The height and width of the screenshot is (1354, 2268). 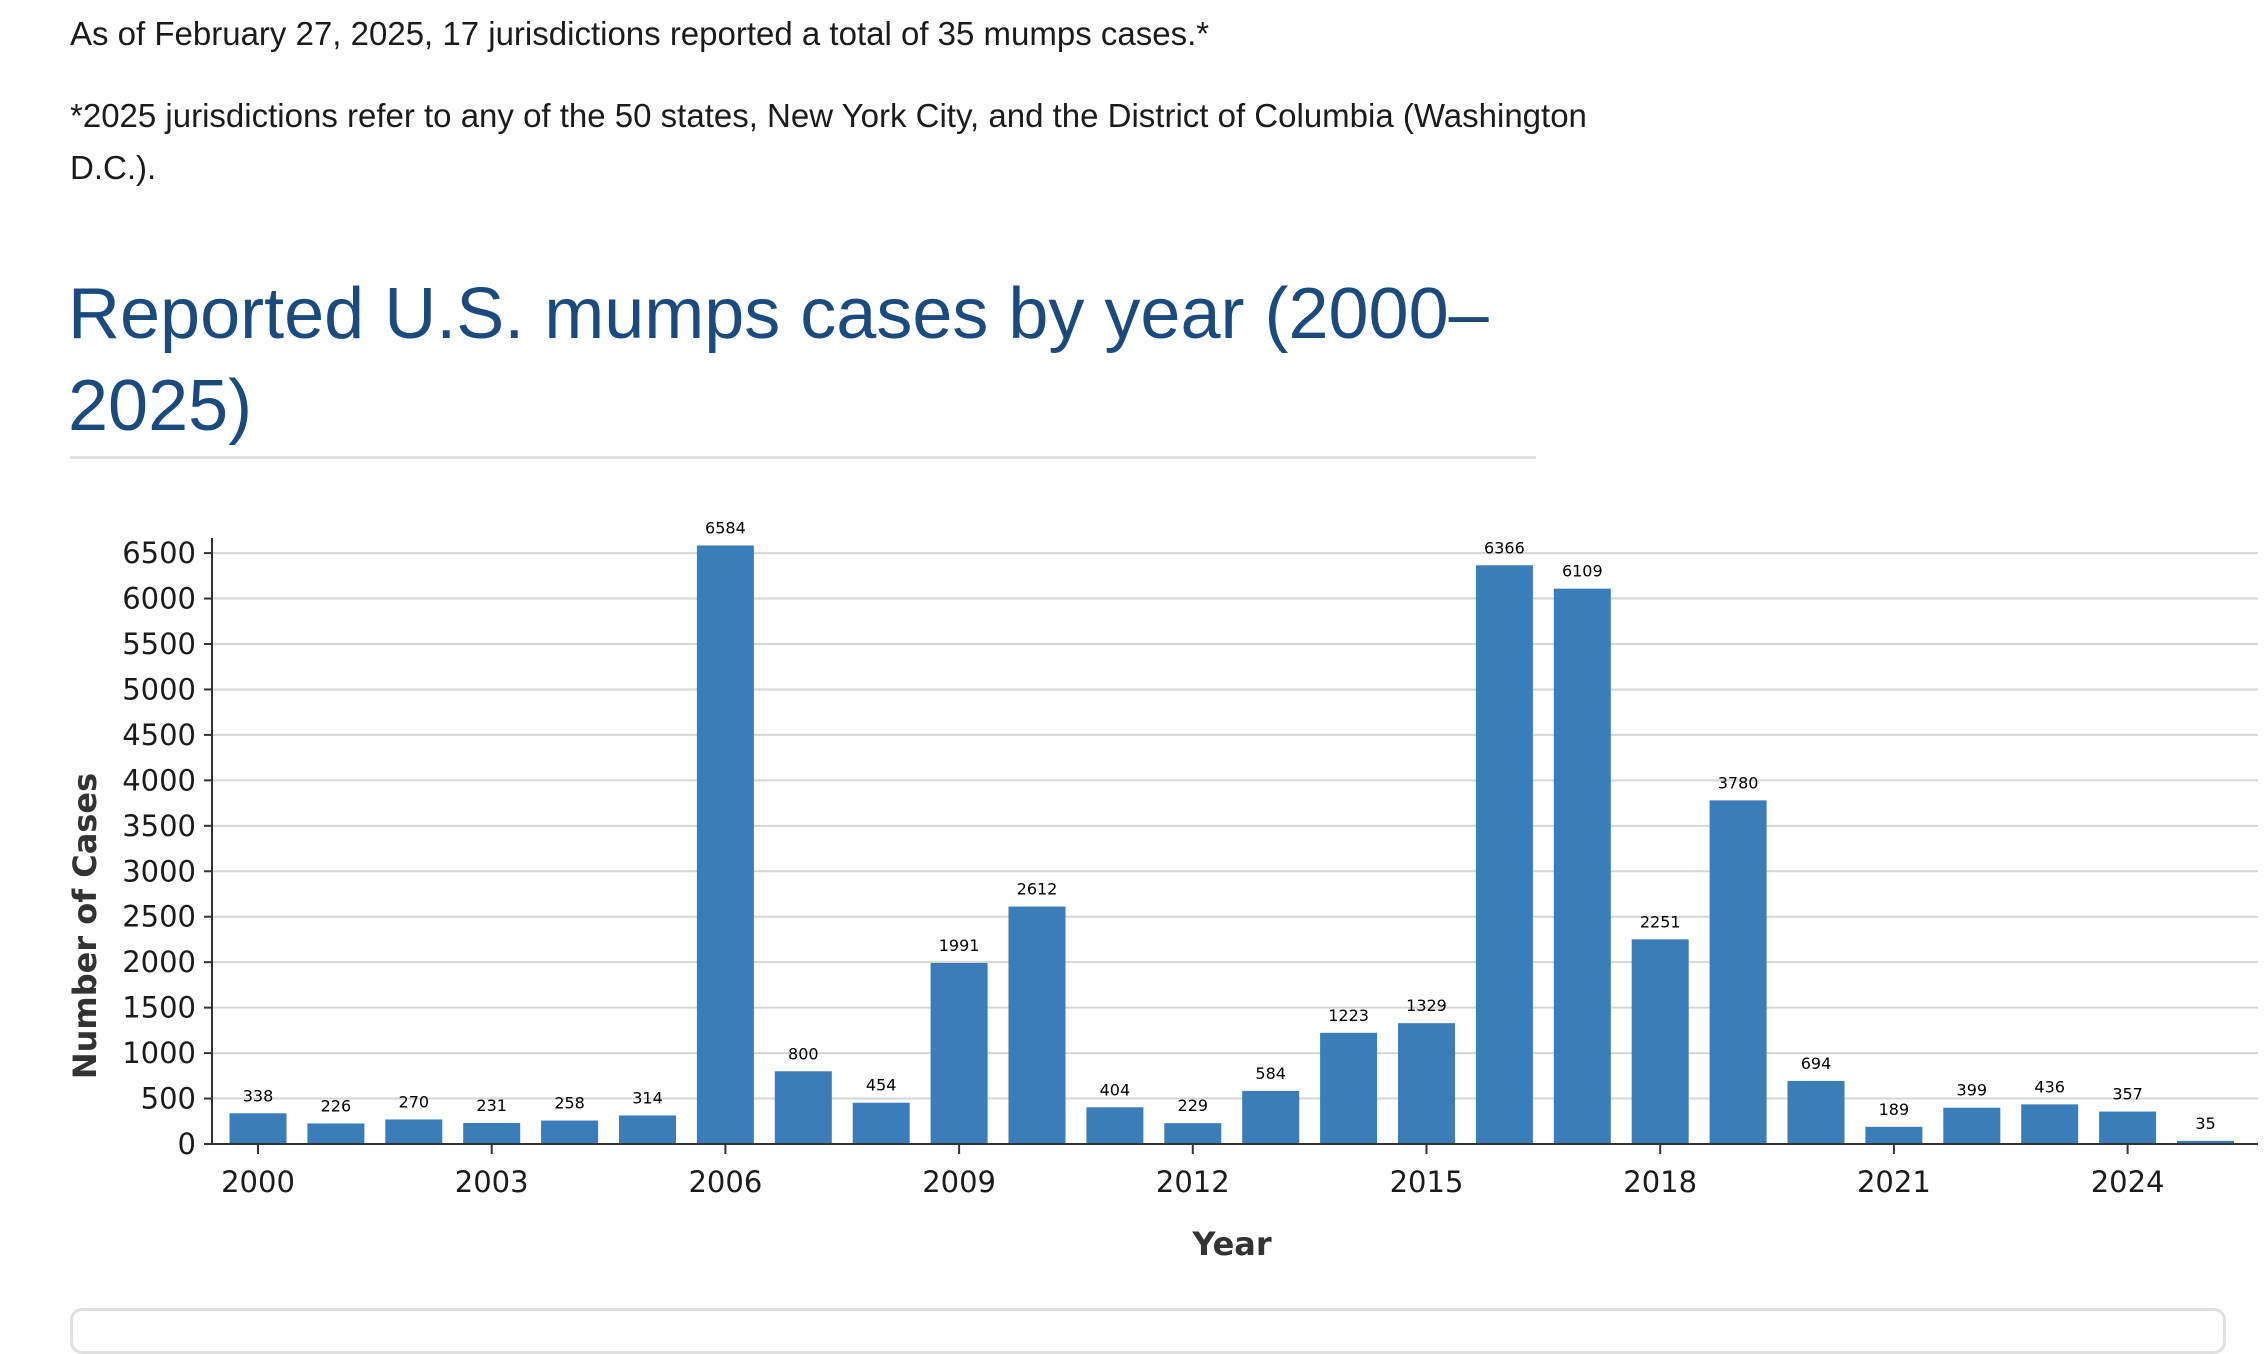 I want to click on bar-2024, so click(x=2128, y=1127).